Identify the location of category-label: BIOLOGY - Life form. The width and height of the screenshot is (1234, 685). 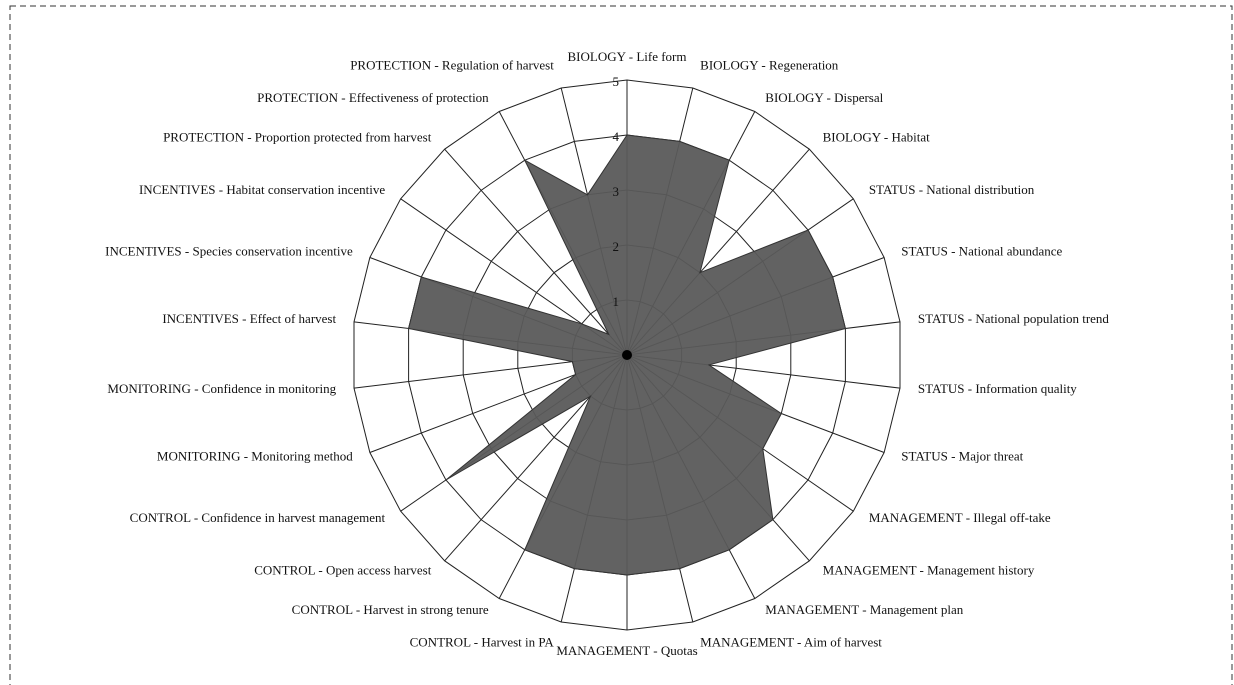
(626, 56).